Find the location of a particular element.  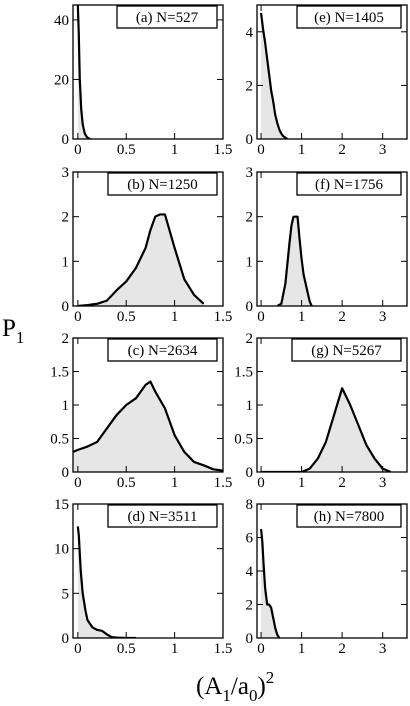

panel-7-y-tick-label: 0 is located at coordinates (66, 639).